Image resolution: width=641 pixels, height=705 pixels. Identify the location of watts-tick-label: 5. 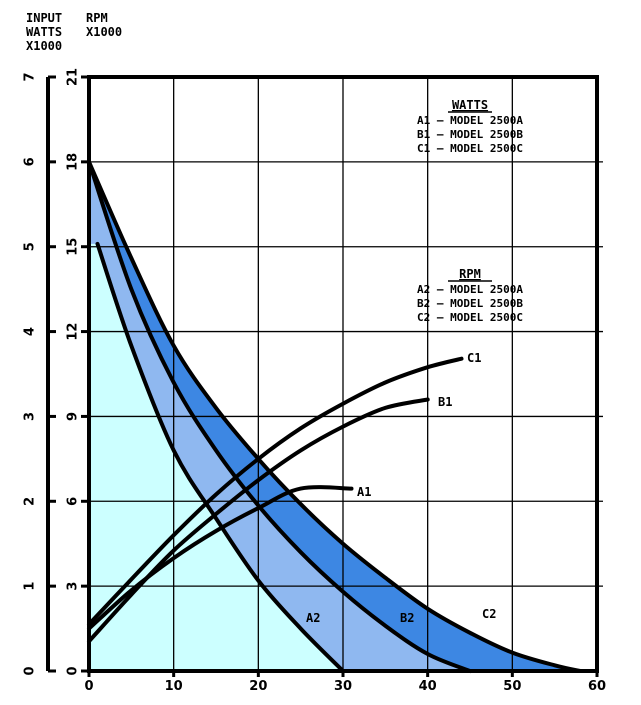
(30, 246).